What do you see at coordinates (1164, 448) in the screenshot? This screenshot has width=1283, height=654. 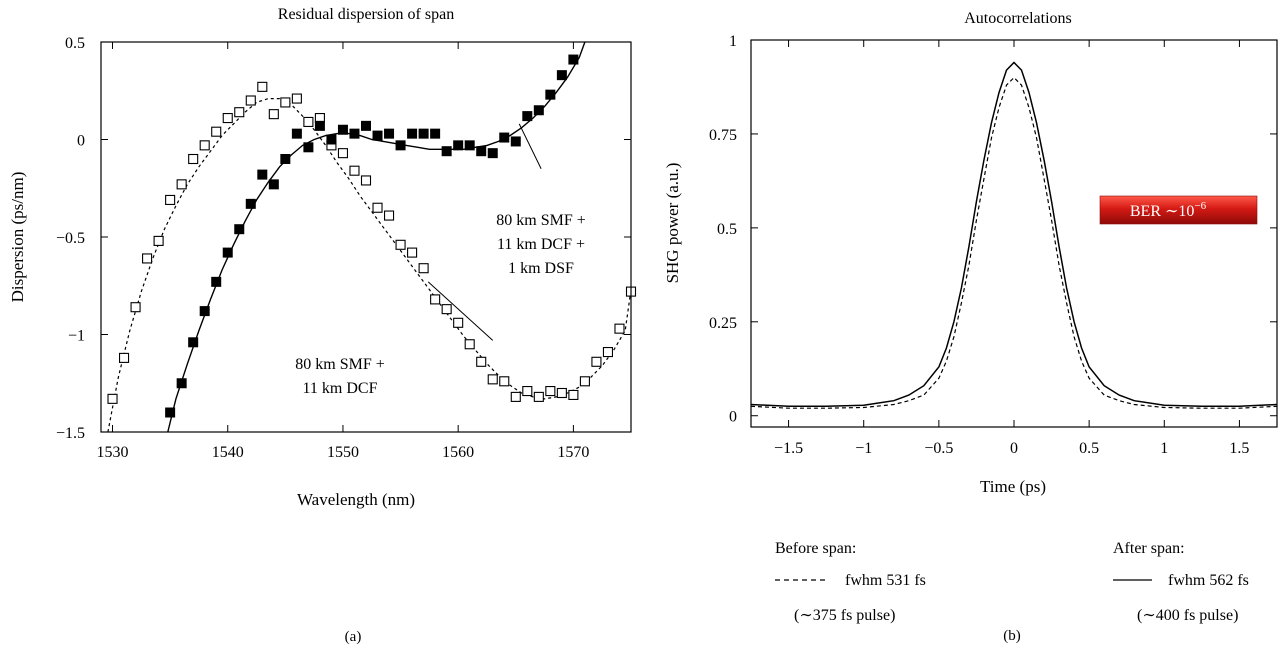 I see `x-tick-label-b: 1` at bounding box center [1164, 448].